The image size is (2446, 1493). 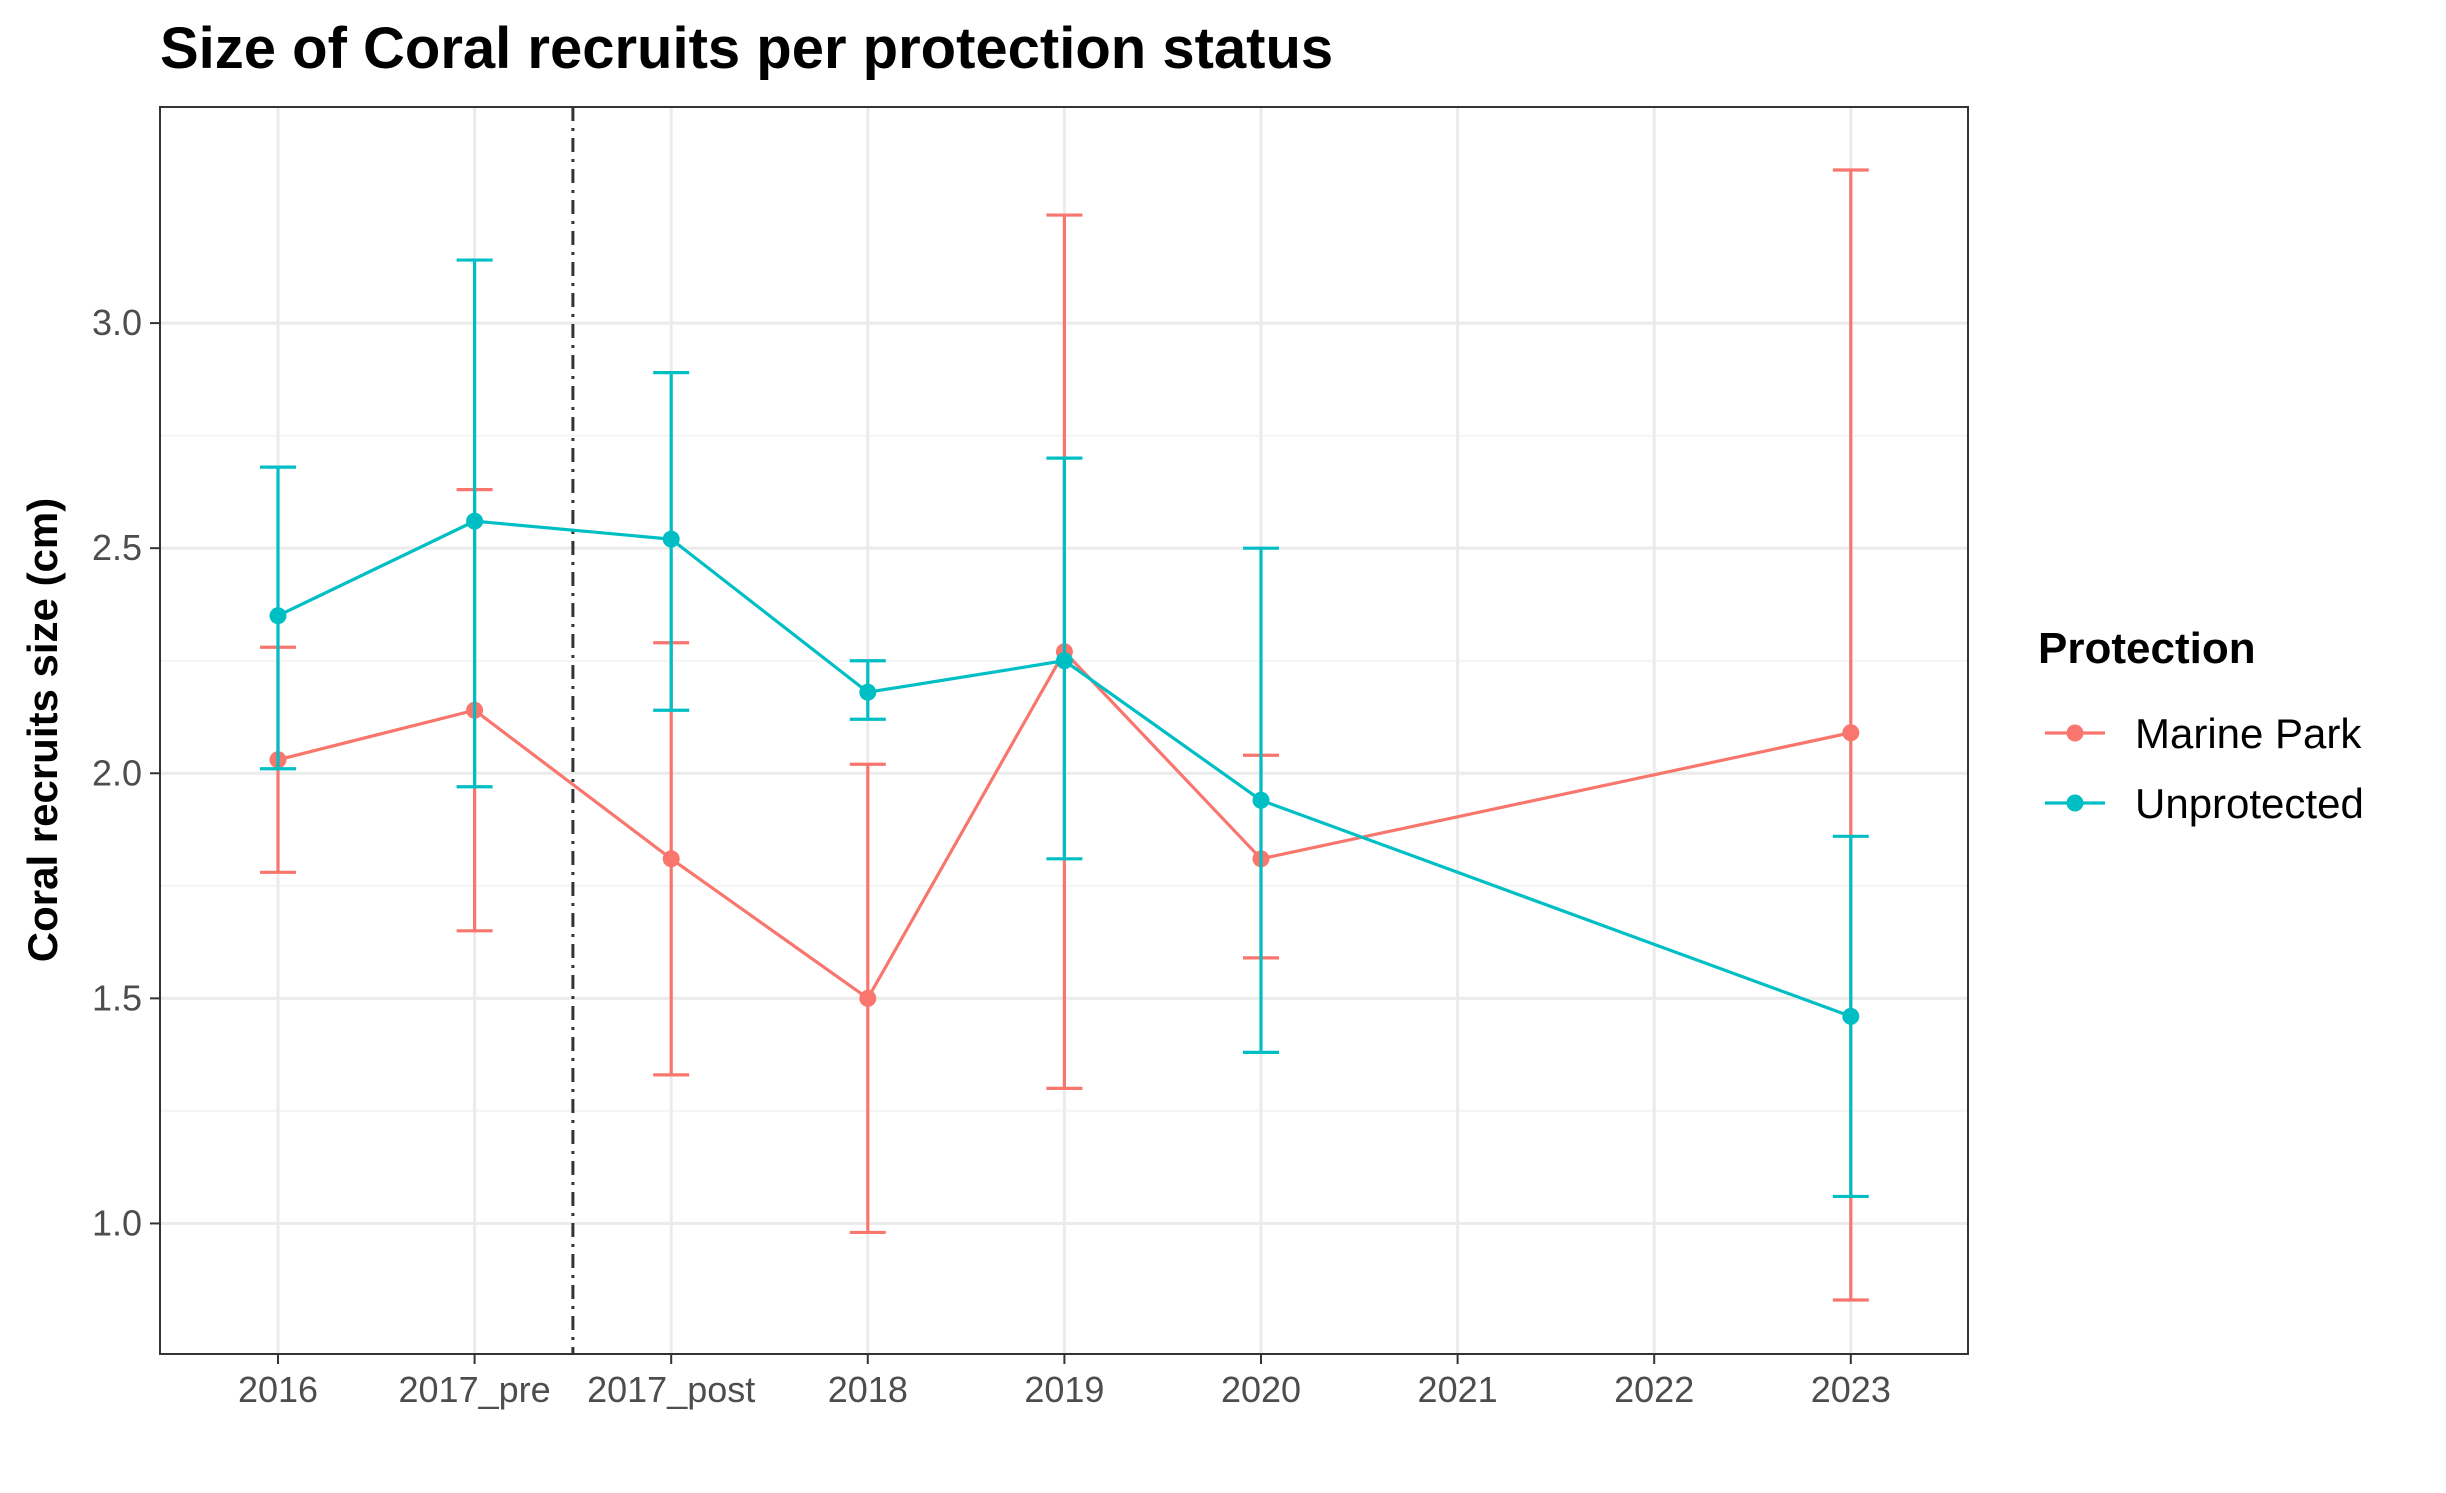 I want to click on x-tick-label: 2021, so click(x=1458, y=1389).